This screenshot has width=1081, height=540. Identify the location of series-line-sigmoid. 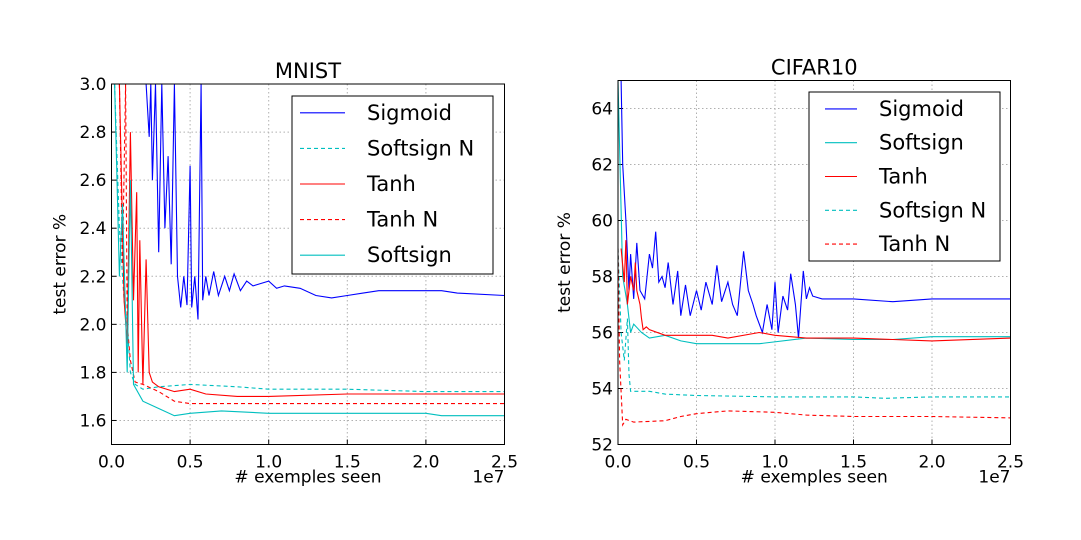
(325, 202).